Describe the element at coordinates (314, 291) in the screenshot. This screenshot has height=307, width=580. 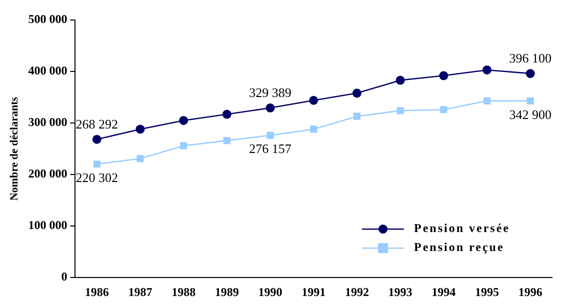
I see `x-tick-label: 1991` at that location.